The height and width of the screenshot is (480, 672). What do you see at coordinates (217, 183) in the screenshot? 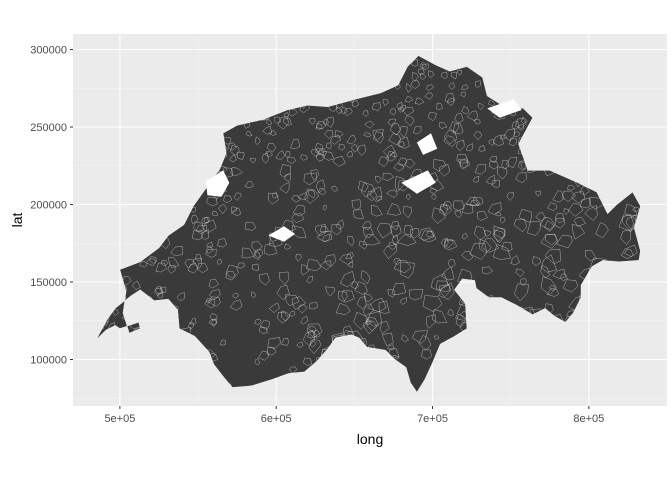
I see `lake` at bounding box center [217, 183].